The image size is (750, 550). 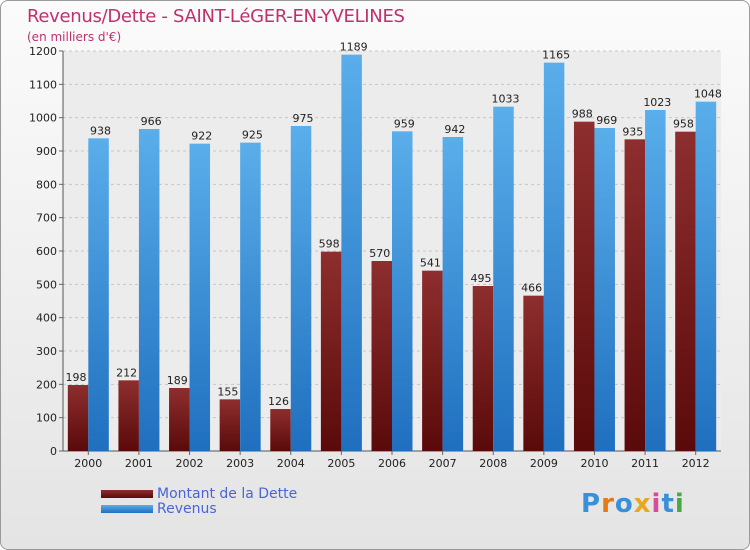 What do you see at coordinates (100, 130) in the screenshot?
I see `value-label-revenus-2000: 938` at bounding box center [100, 130].